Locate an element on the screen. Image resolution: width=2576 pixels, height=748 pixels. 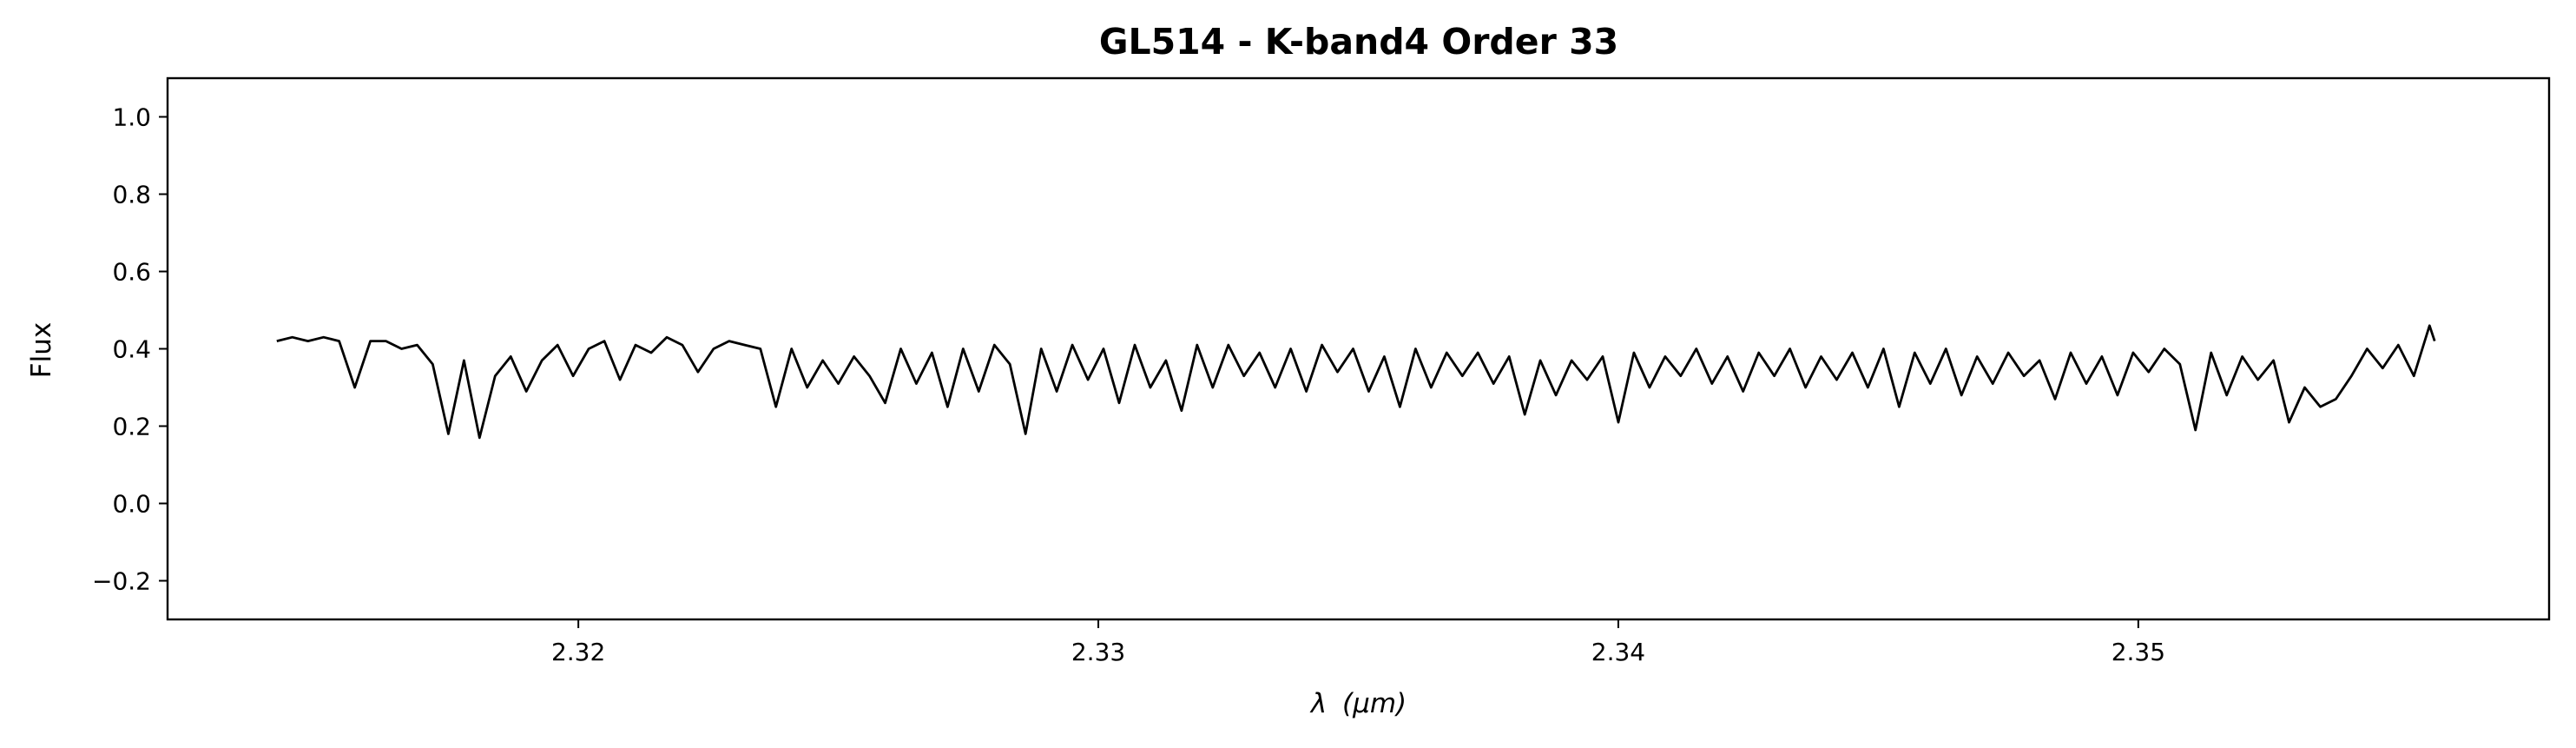
x-axis-label: λ (μm) is located at coordinates (1358, 703).